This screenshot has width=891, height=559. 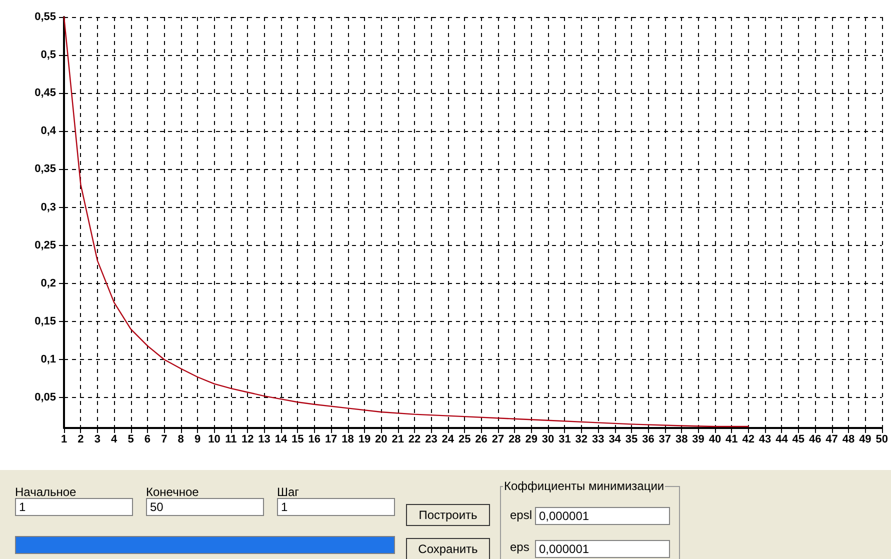 What do you see at coordinates (815, 440) in the screenshot?
I see `x-tick-label: 46` at bounding box center [815, 440].